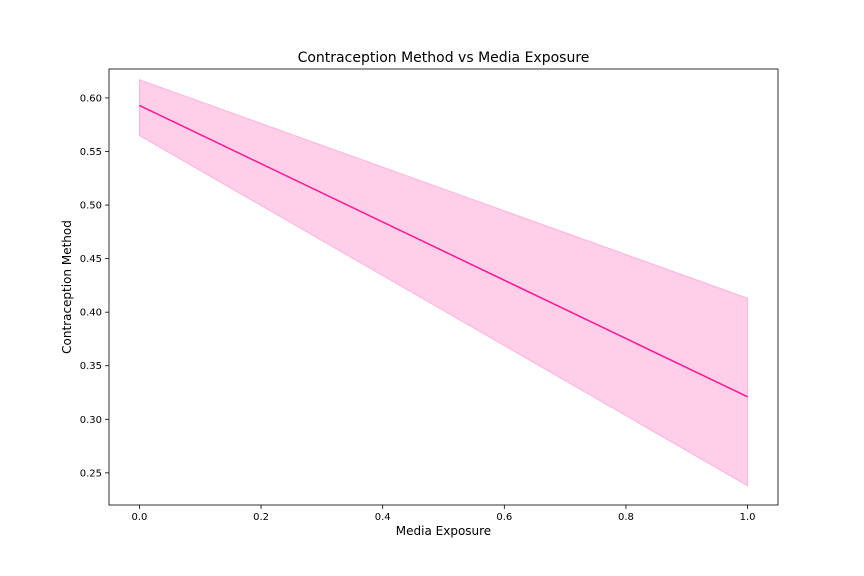 Image resolution: width=864 pixels, height=576 pixels. I want to click on x-tick-label: 0.4, so click(383, 517).